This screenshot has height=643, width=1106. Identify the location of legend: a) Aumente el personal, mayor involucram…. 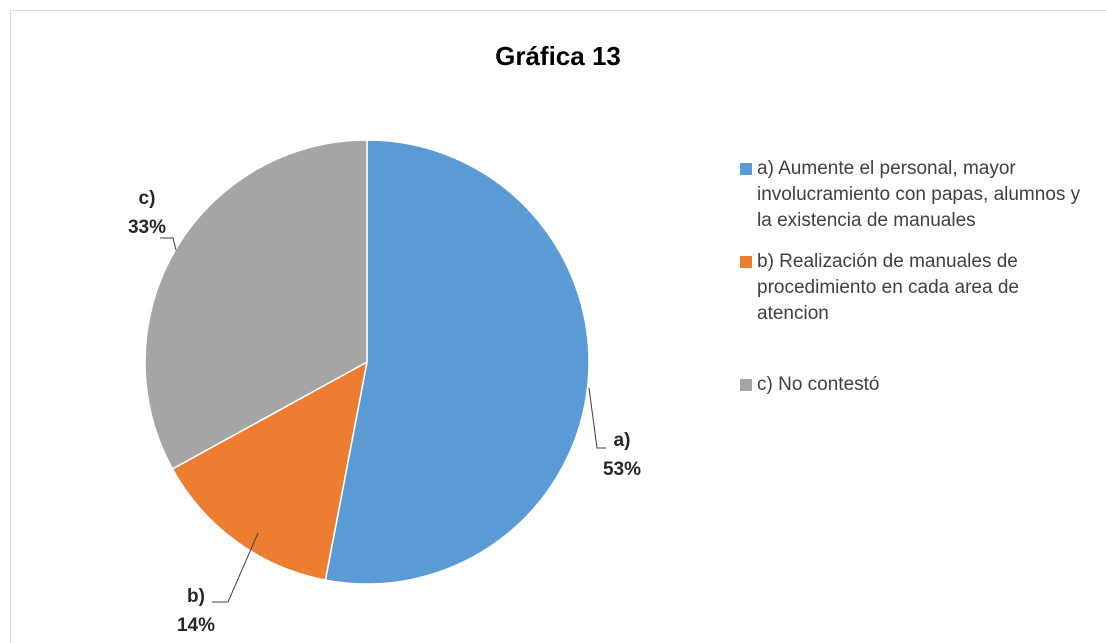
(918, 284).